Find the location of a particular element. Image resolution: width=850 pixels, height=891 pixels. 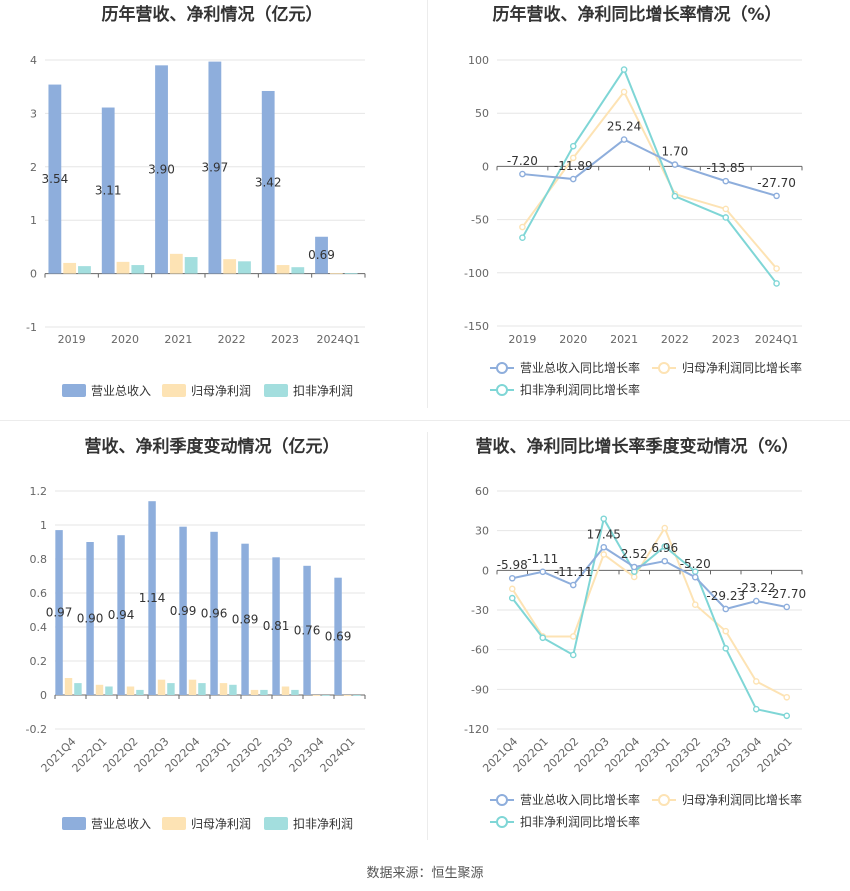

line-data-label: -27.70 is located at coordinates (776, 183).